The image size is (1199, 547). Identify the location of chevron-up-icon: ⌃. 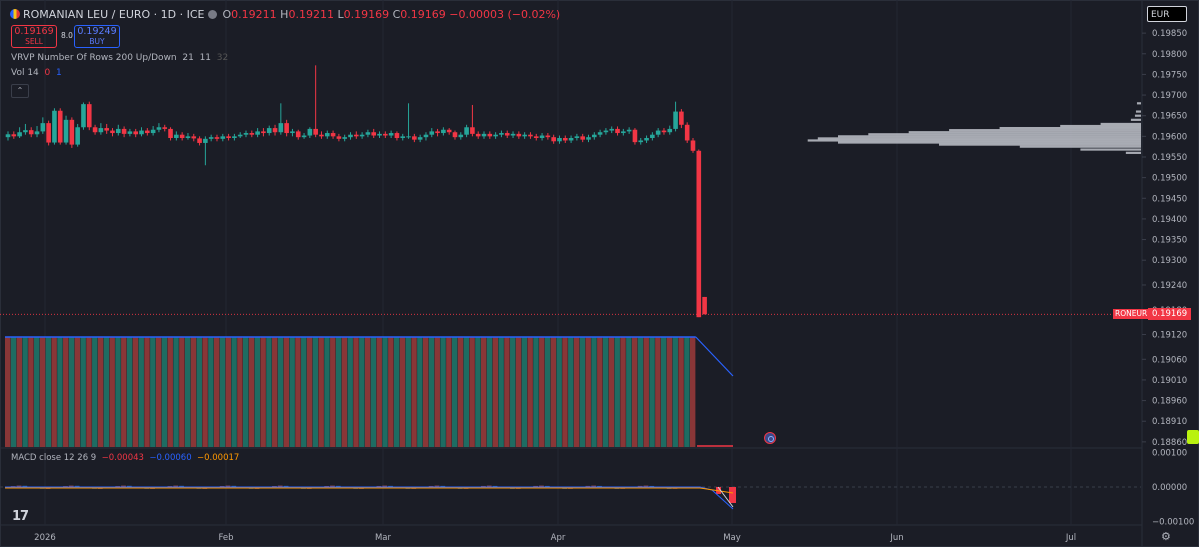
(20, 91).